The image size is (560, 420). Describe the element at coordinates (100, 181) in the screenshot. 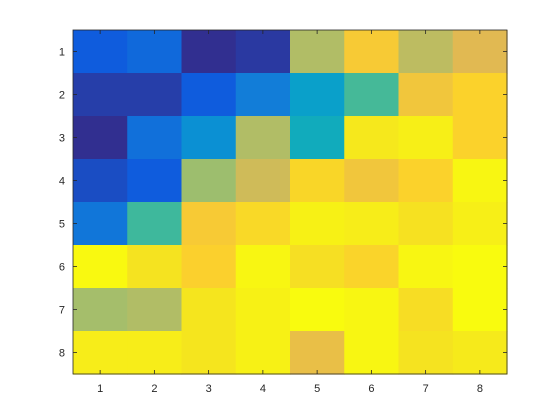

I see `heatmap-cell-r4-c1` at that location.